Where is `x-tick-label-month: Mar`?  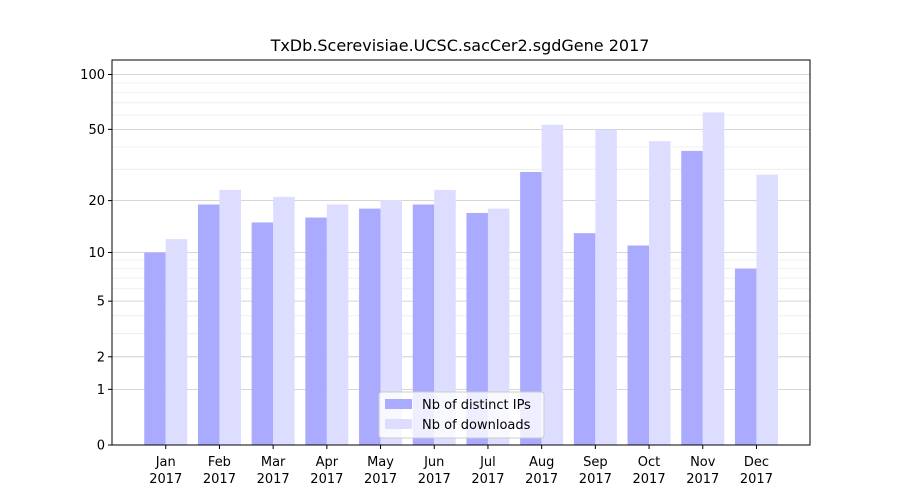 x-tick-label-month: Mar is located at coordinates (273, 462).